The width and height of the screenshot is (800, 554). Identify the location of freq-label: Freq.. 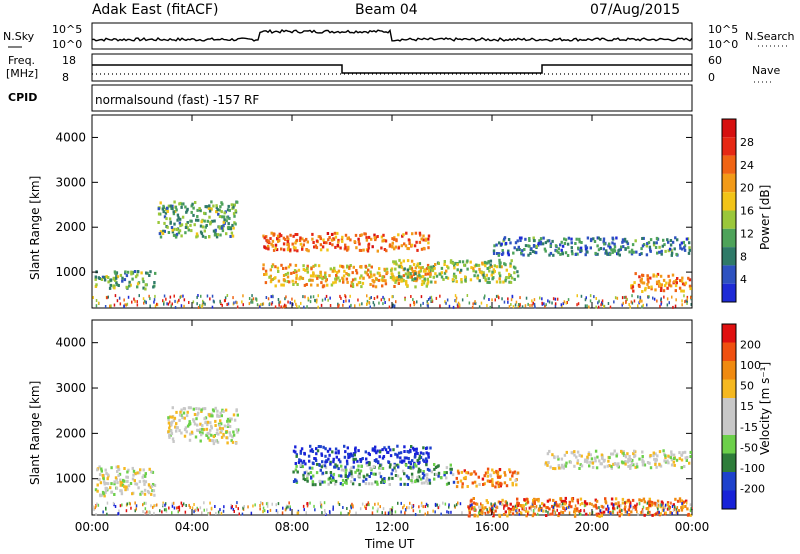
(22, 60).